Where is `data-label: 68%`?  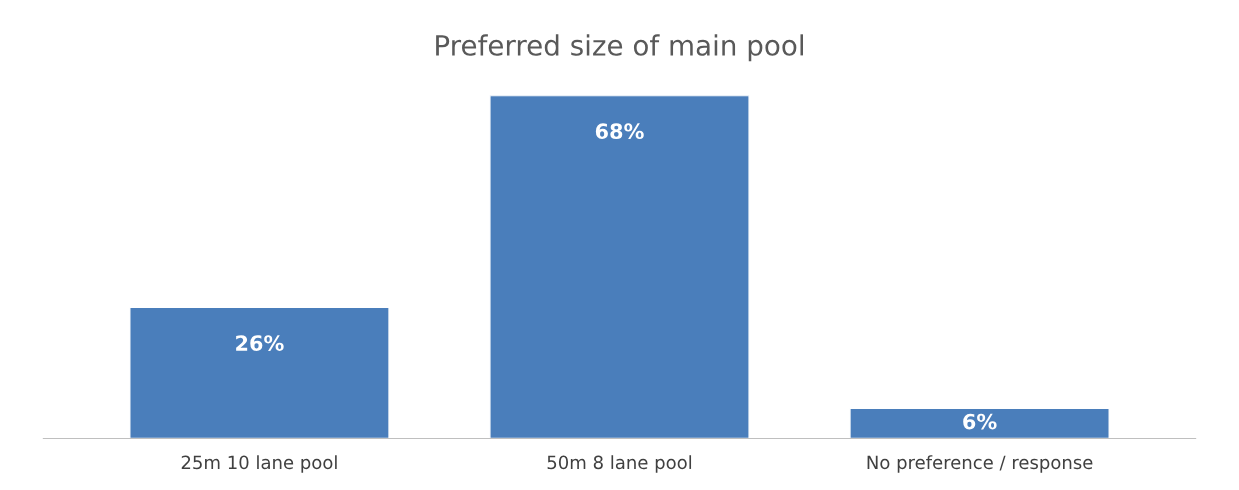 data-label: 68% is located at coordinates (619, 131).